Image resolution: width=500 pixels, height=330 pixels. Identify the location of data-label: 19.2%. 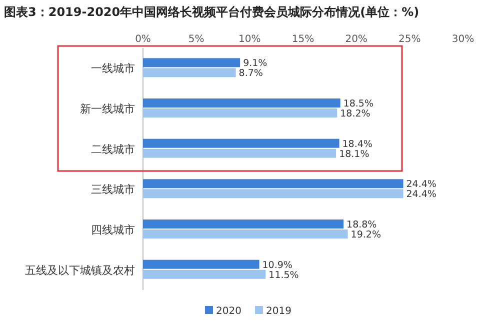
(365, 235).